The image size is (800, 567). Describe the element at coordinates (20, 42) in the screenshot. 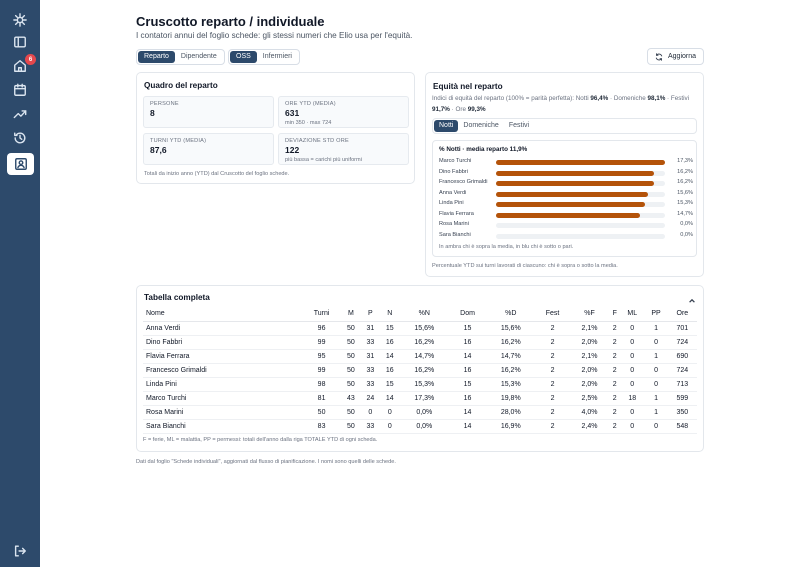

I see `sidebar-toggle-icon` at that location.